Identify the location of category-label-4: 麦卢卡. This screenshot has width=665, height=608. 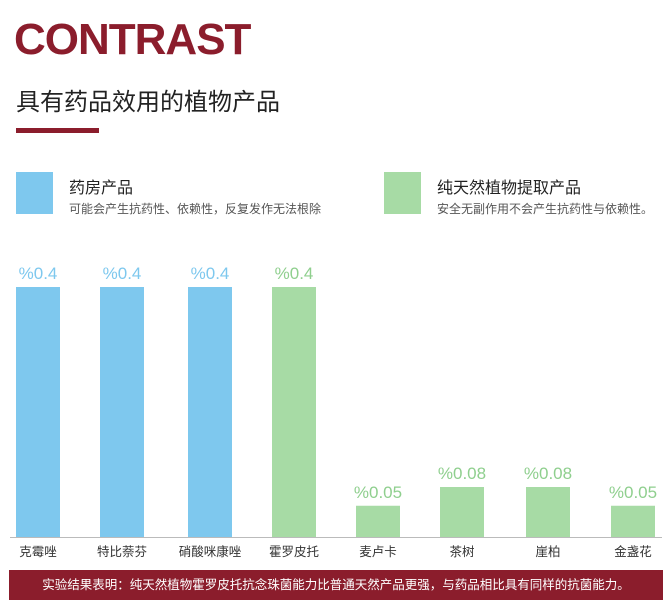
(378, 551).